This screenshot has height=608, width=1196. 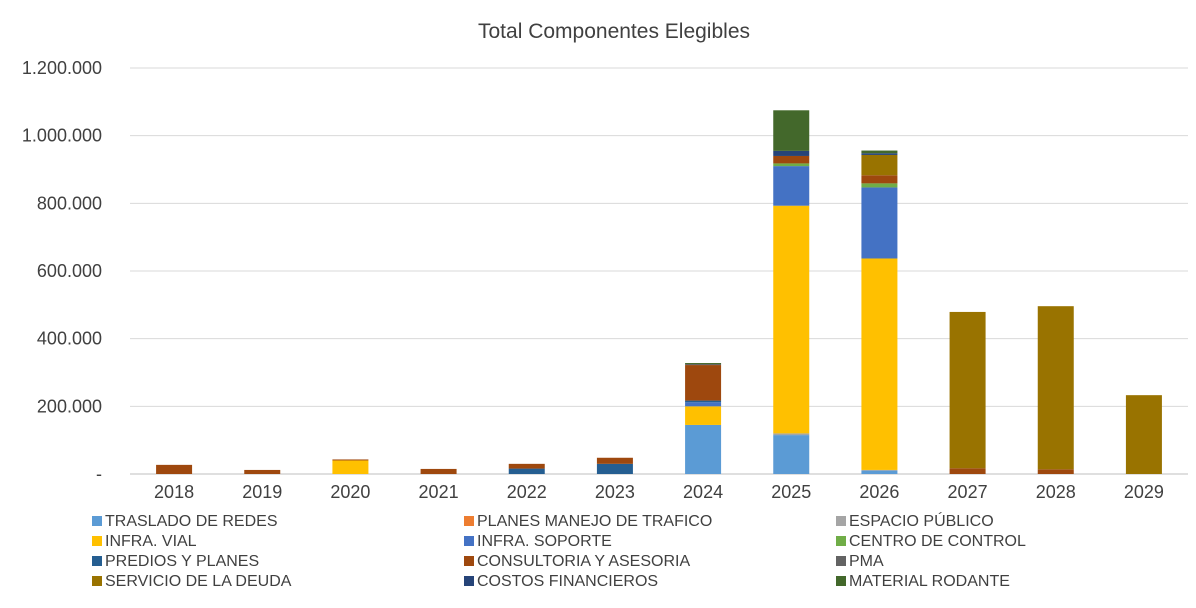 What do you see at coordinates (866, 561) in the screenshot?
I see `legend-label: PMA` at bounding box center [866, 561].